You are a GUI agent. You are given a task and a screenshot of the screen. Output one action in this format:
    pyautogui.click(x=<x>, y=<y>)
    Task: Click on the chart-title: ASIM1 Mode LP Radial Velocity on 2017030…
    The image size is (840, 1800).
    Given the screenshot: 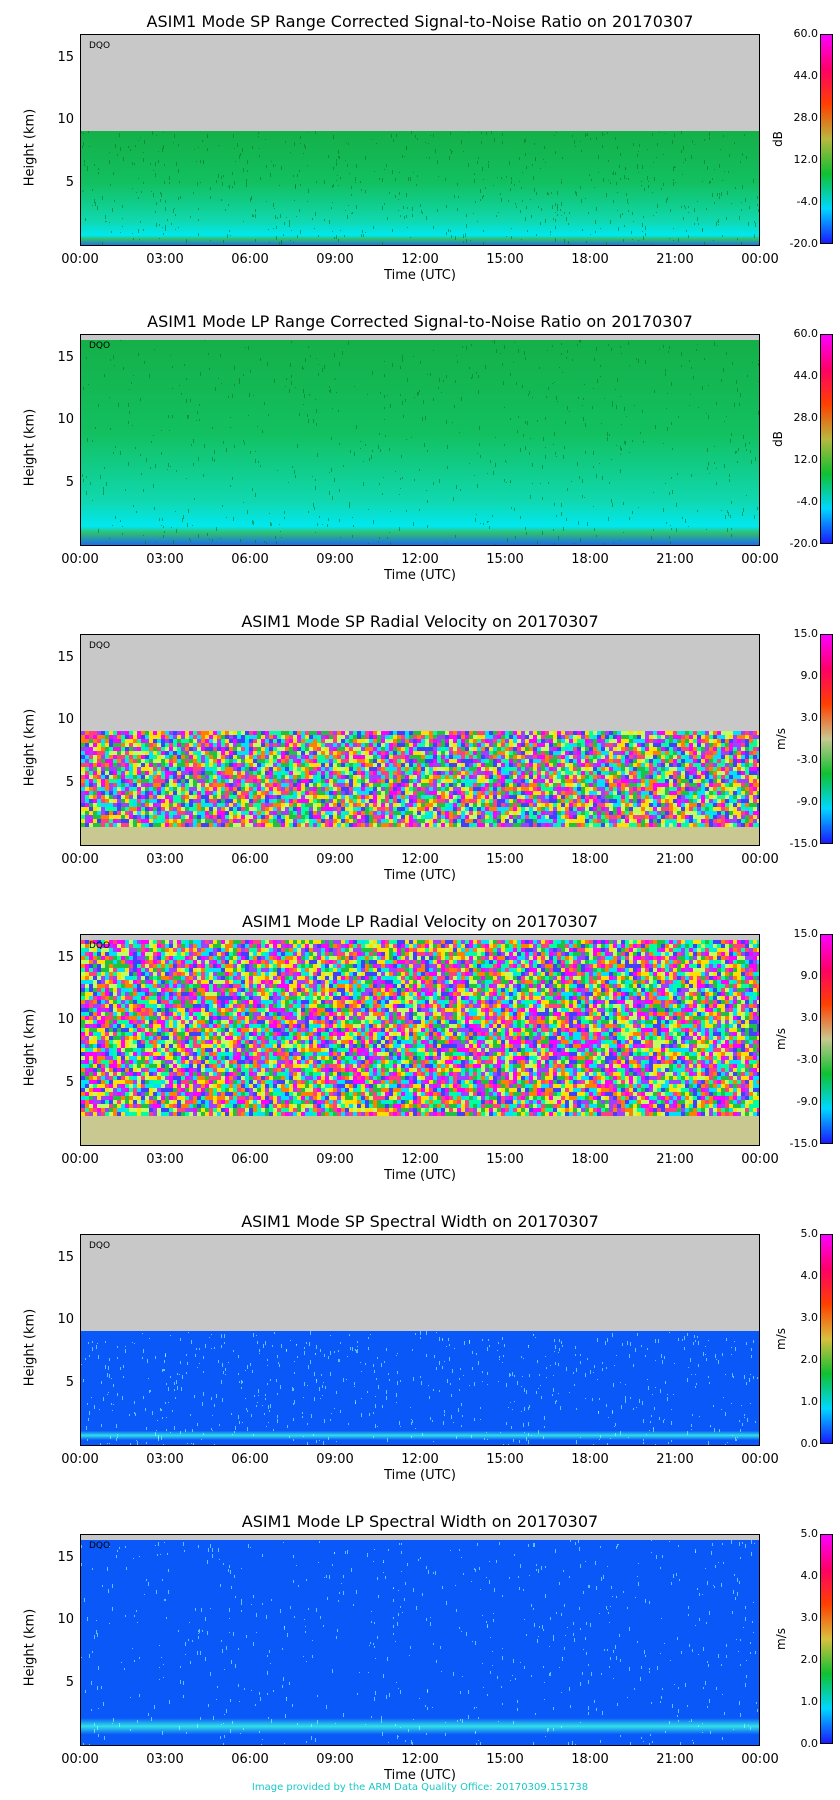 What is the action you would take?
    pyautogui.click(x=420, y=921)
    